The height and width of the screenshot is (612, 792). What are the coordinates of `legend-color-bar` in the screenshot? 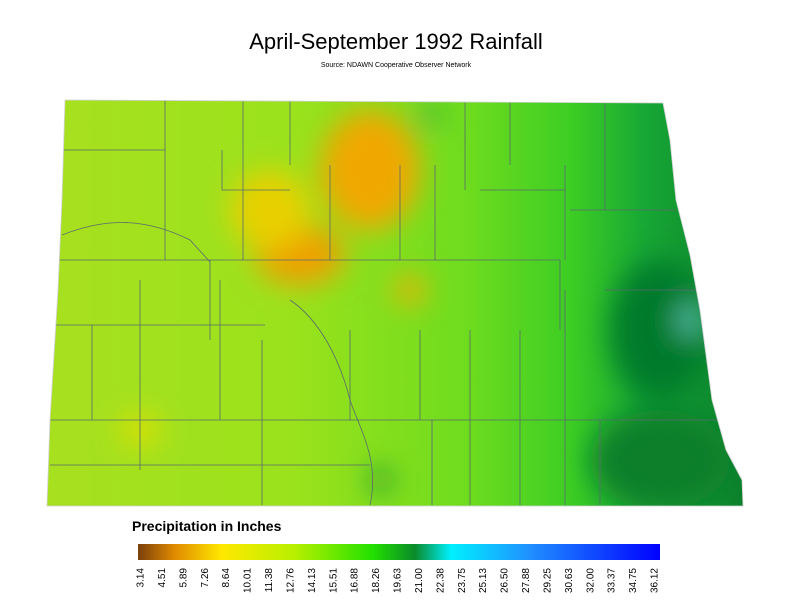 It's located at (399, 552).